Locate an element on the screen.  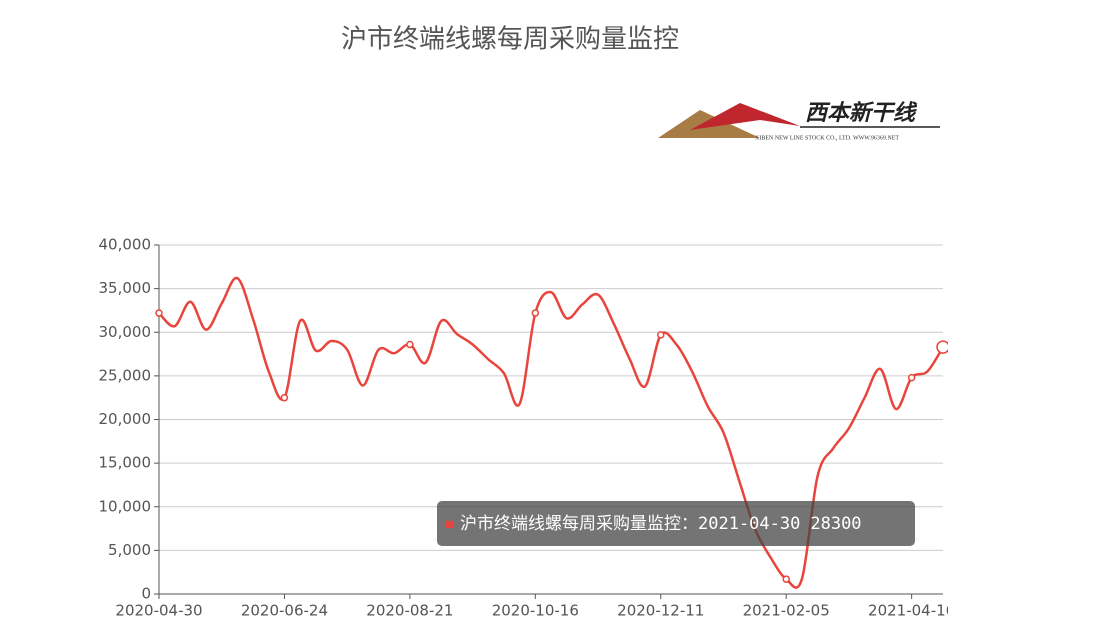
chart-title: 沪市终端线螺每周采购量监控 is located at coordinates (510, 40).